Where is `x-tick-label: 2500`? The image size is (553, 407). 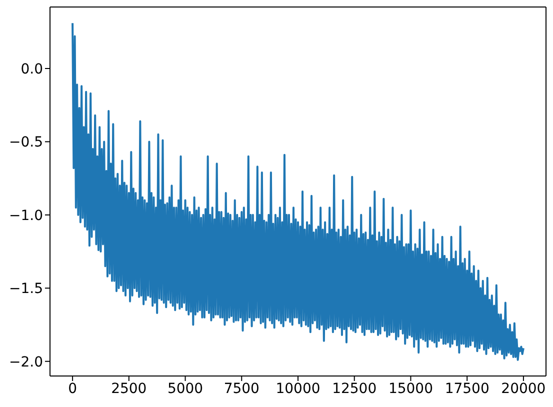 x-tick-label: 2500 is located at coordinates (129, 388).